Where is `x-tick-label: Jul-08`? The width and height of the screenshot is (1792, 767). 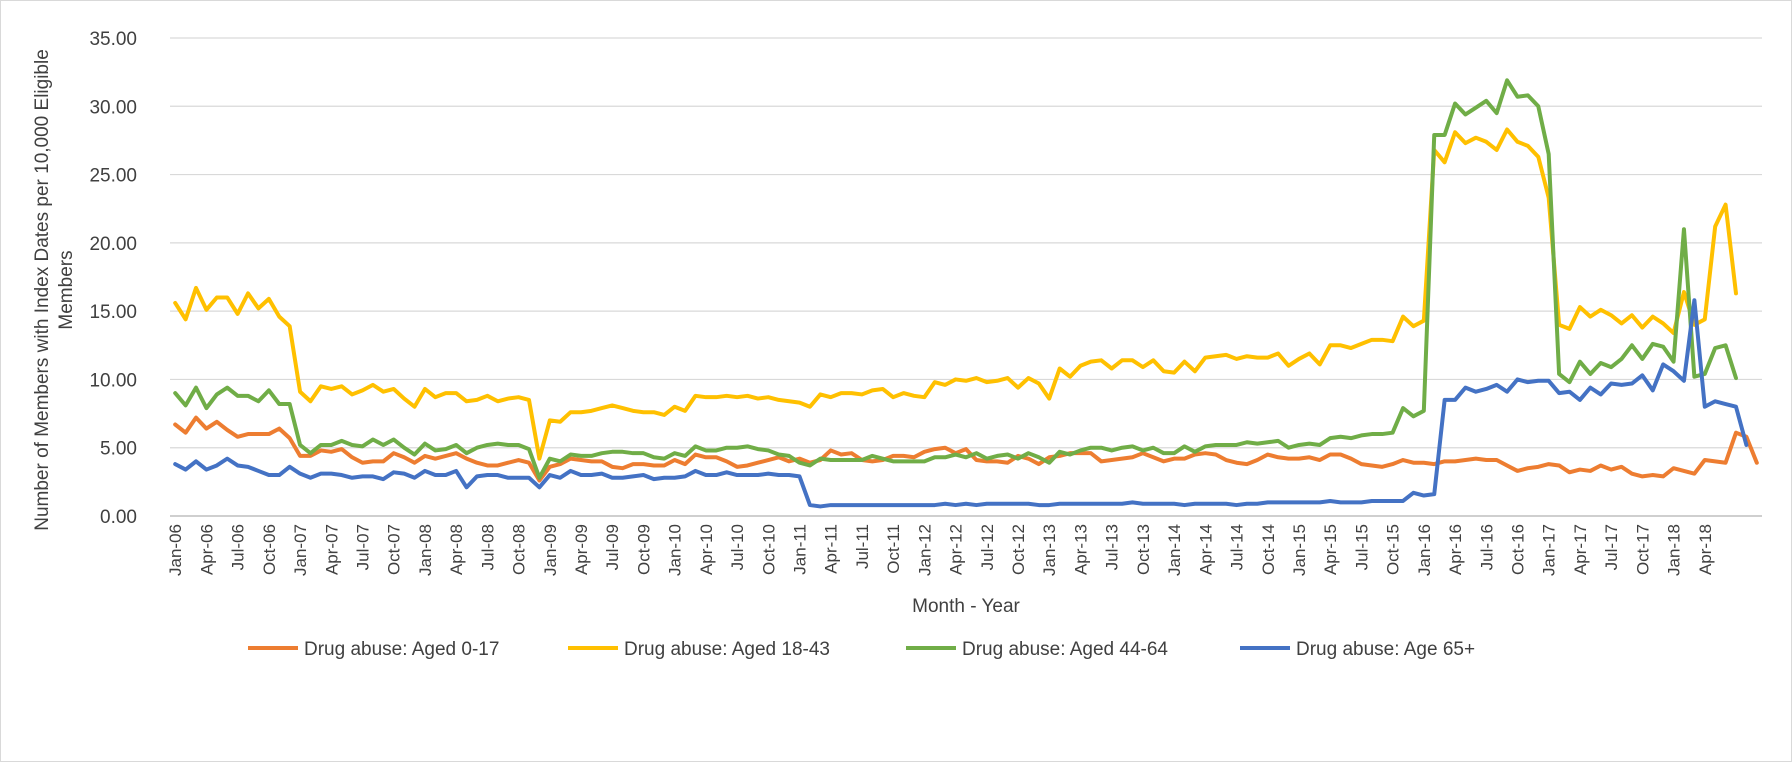
x-tick-label: Jul-08 is located at coordinates (487, 547).